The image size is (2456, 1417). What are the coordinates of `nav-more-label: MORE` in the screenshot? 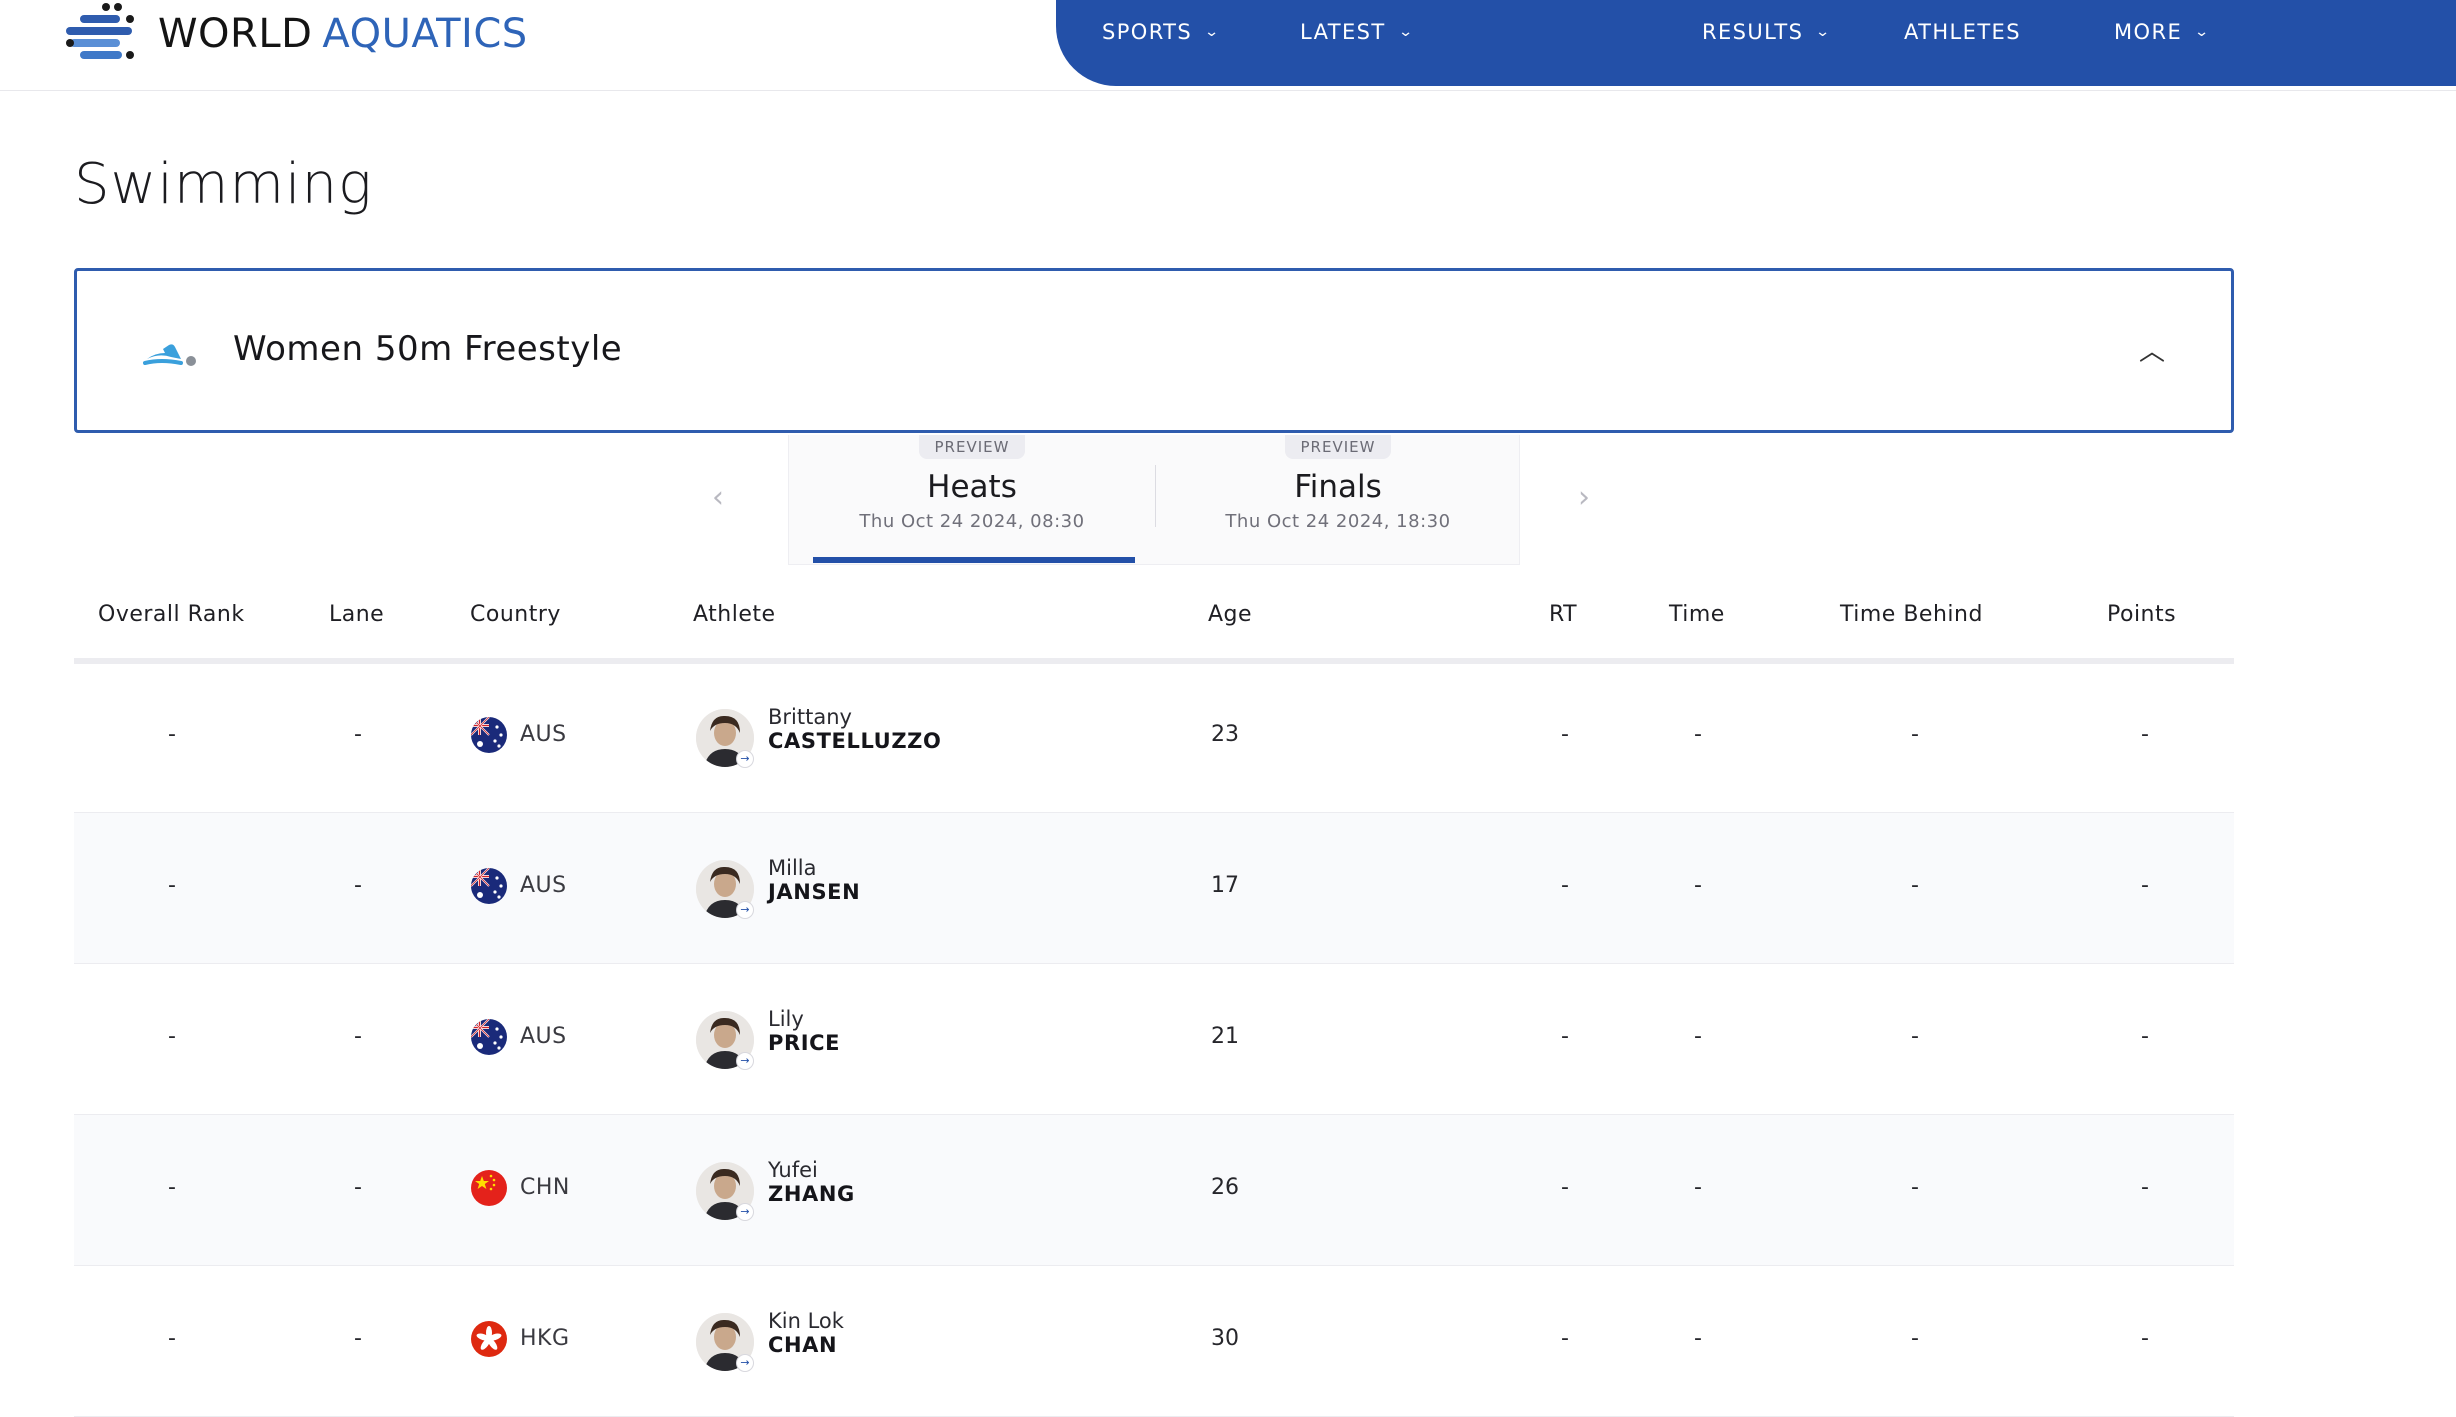 It's located at (2148, 32).